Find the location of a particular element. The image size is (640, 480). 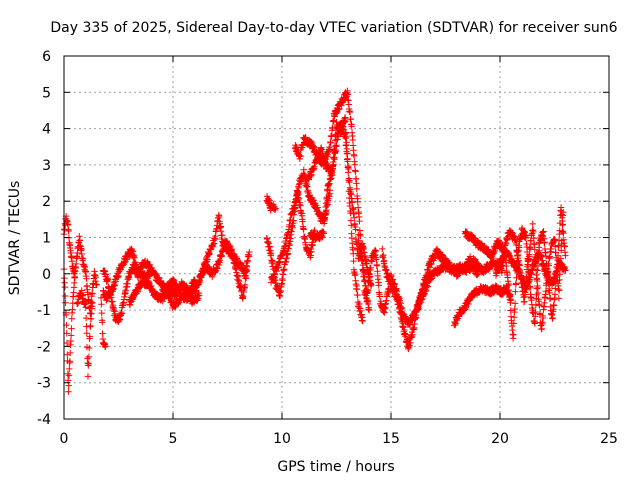

x-tick-label: 0 is located at coordinates (64, 439).